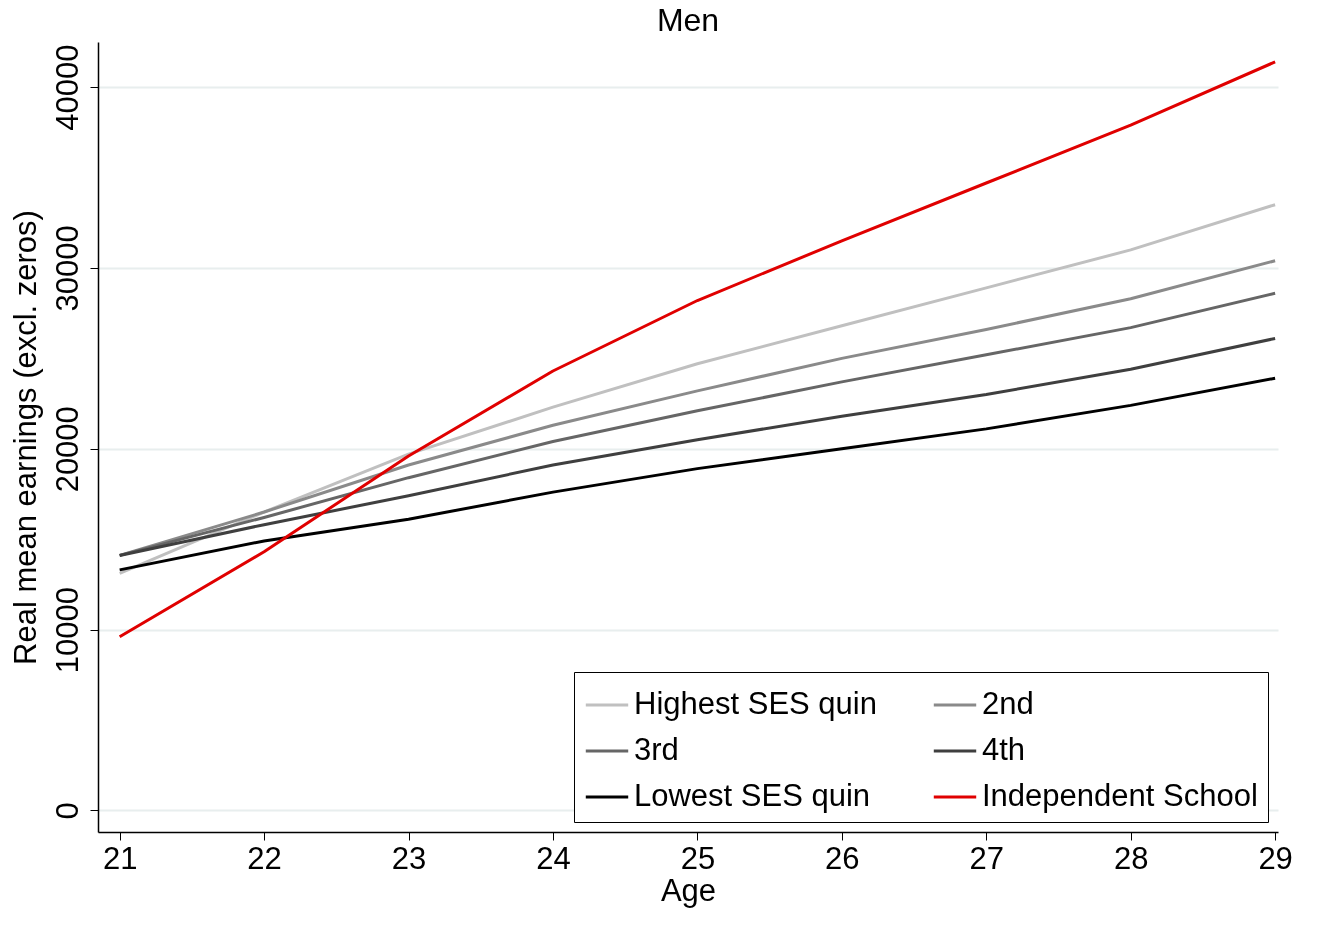  I want to click on y-tick-label: 20000, so click(67, 449).